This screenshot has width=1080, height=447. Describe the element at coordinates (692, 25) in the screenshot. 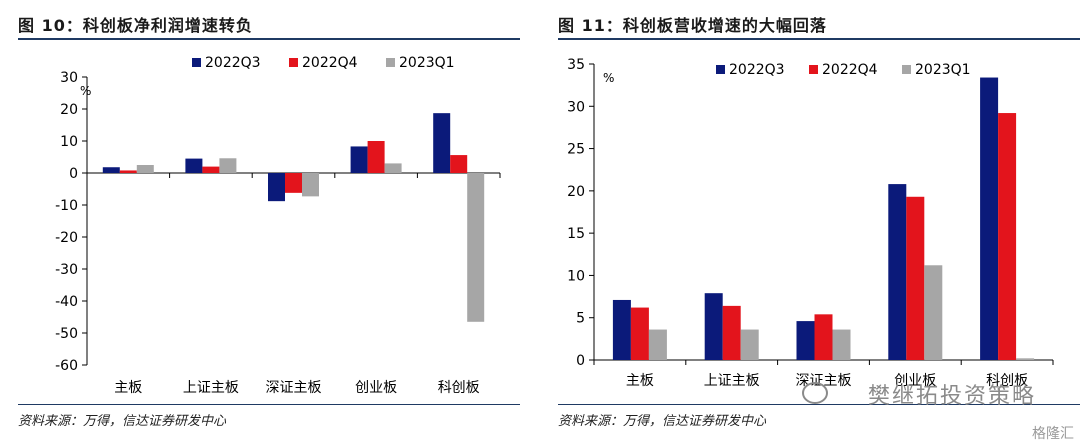

I see `right-chart-title: 图 11：科创板营收增速的大幅回落` at that location.